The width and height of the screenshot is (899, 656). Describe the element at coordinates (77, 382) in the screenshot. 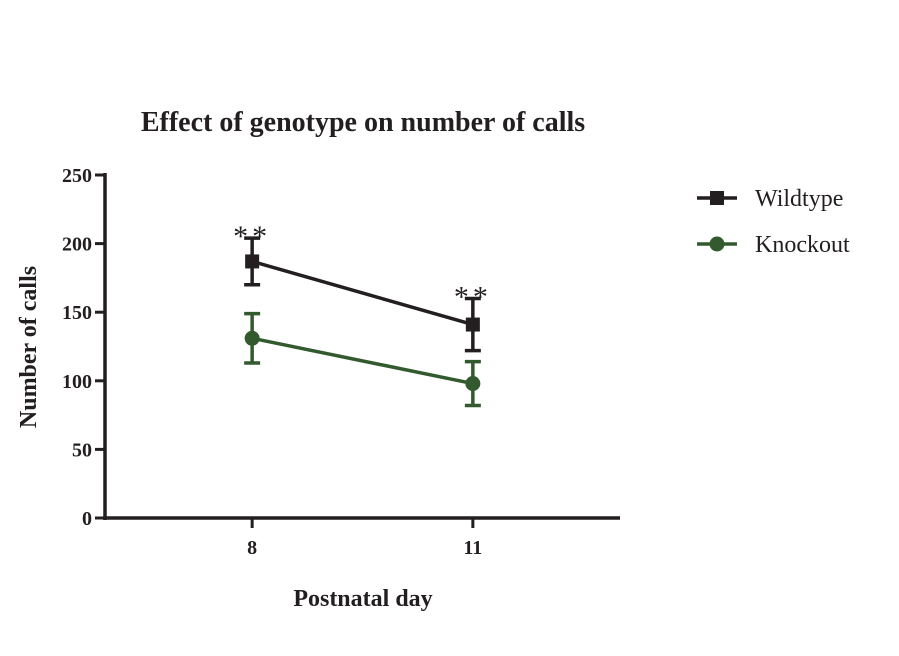

I see `y-tick-label: 100` at that location.